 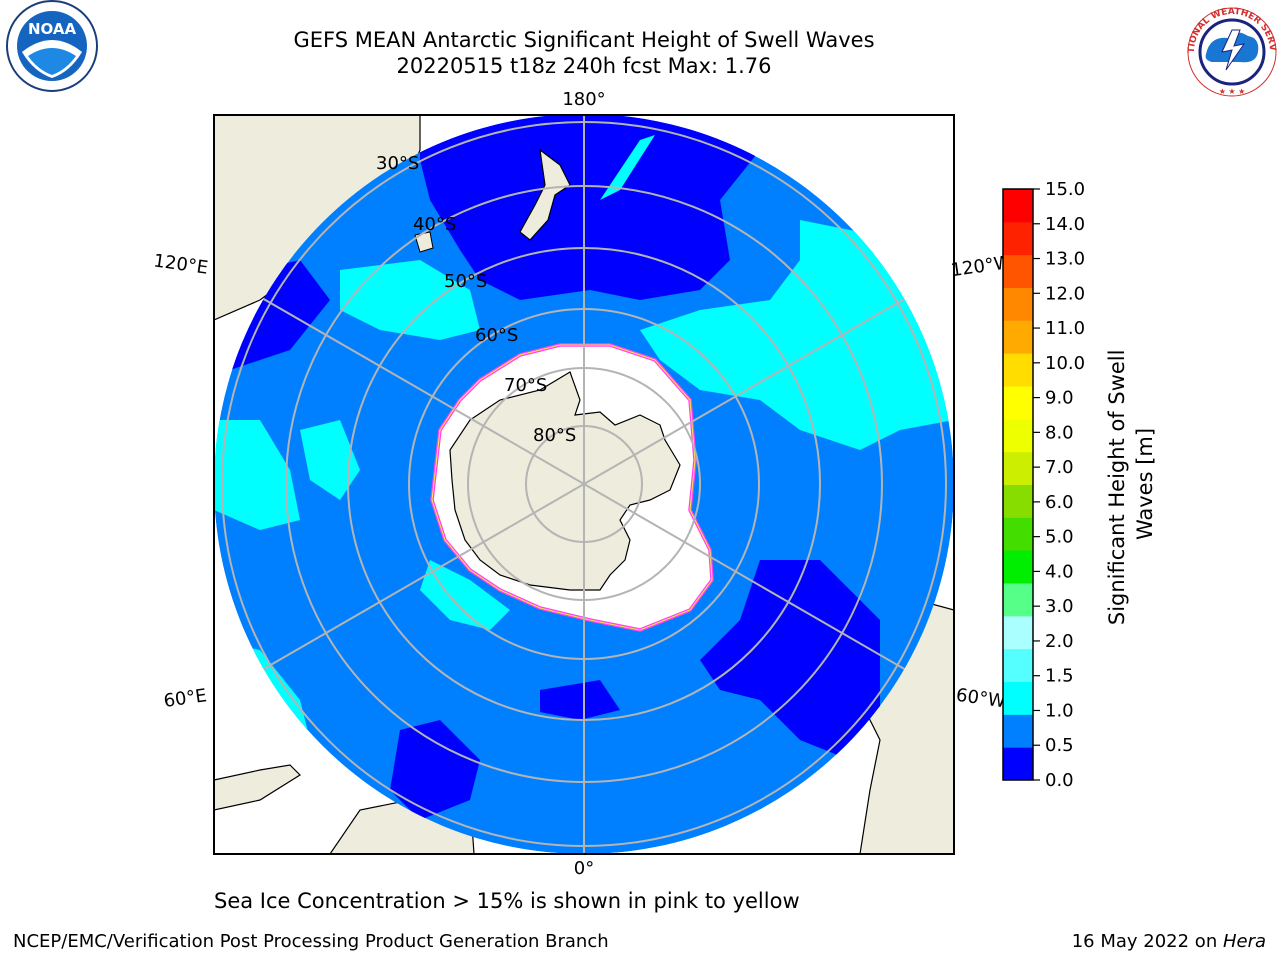 I want to click on colorbar-tick-label: 14.0, so click(x=1065, y=224).